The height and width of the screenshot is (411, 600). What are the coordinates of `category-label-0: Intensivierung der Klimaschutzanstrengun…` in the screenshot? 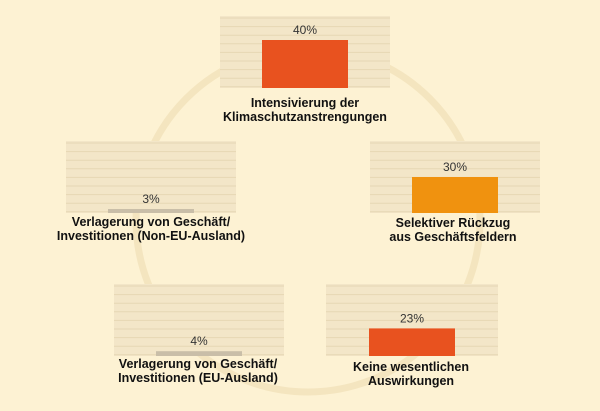 It's located at (305, 110).